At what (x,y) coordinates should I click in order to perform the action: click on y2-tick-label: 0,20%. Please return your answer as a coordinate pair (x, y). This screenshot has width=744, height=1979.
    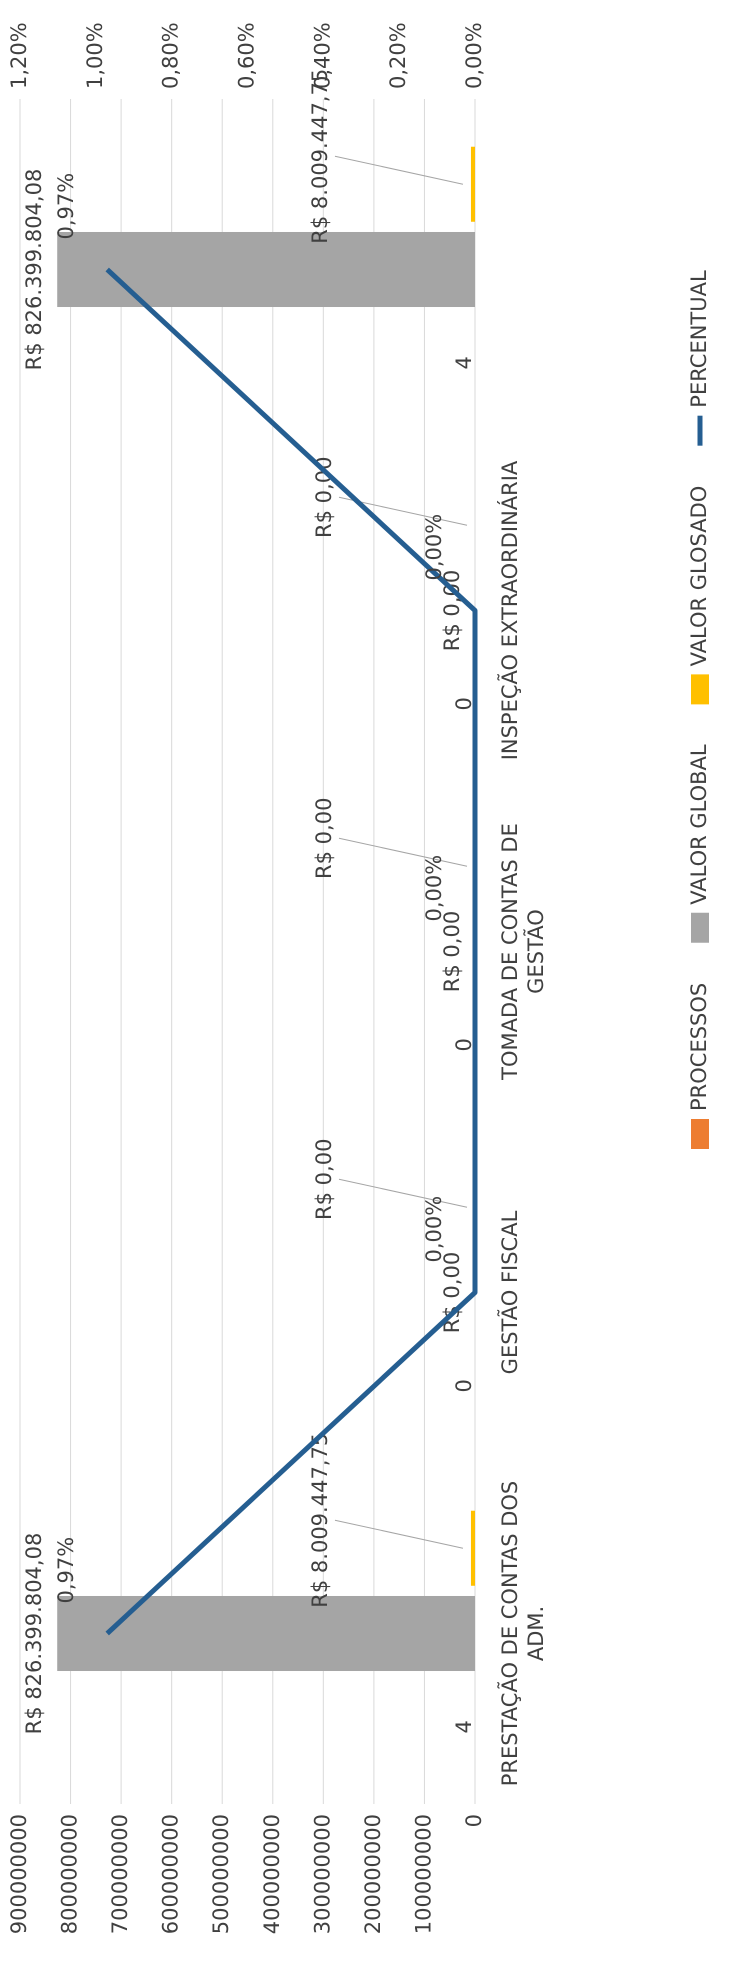
    Looking at the image, I should click on (398, 55).